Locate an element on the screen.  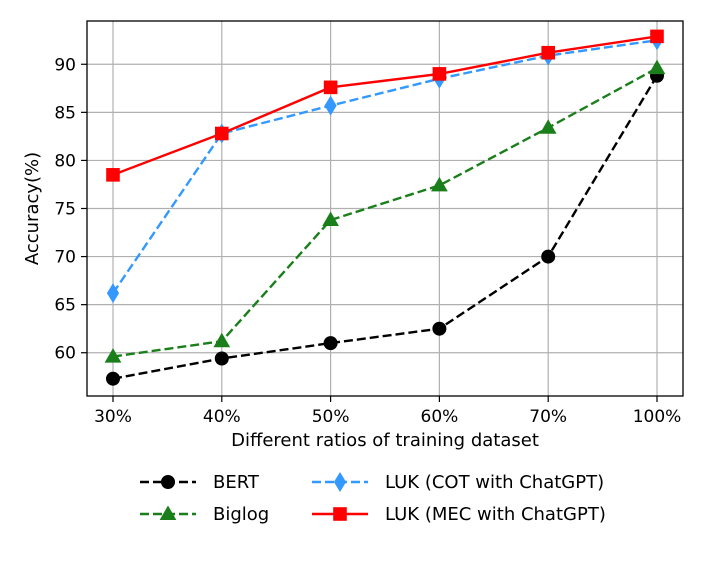
legend-label: Biglog is located at coordinates (241, 514).